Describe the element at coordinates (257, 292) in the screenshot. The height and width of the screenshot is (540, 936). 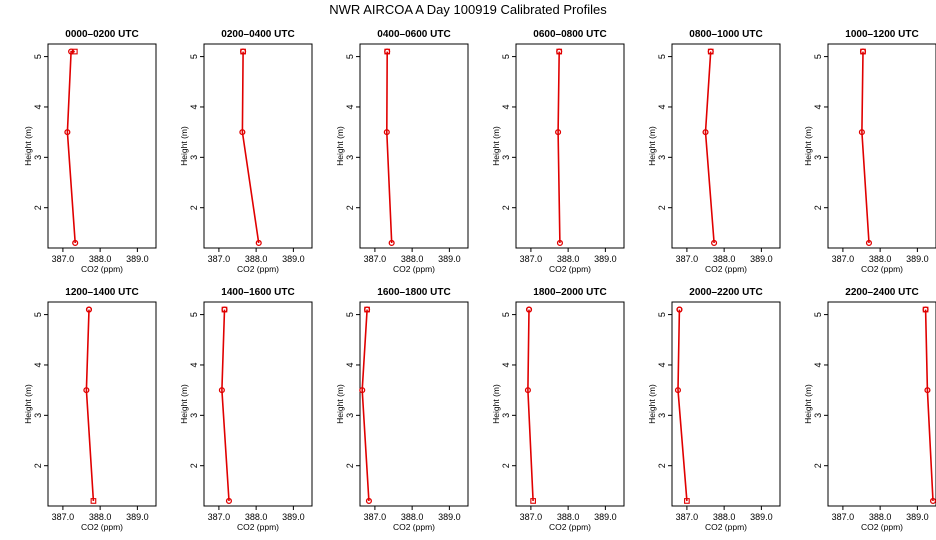
I see `panel-title: 1400–1600 UTC` at that location.